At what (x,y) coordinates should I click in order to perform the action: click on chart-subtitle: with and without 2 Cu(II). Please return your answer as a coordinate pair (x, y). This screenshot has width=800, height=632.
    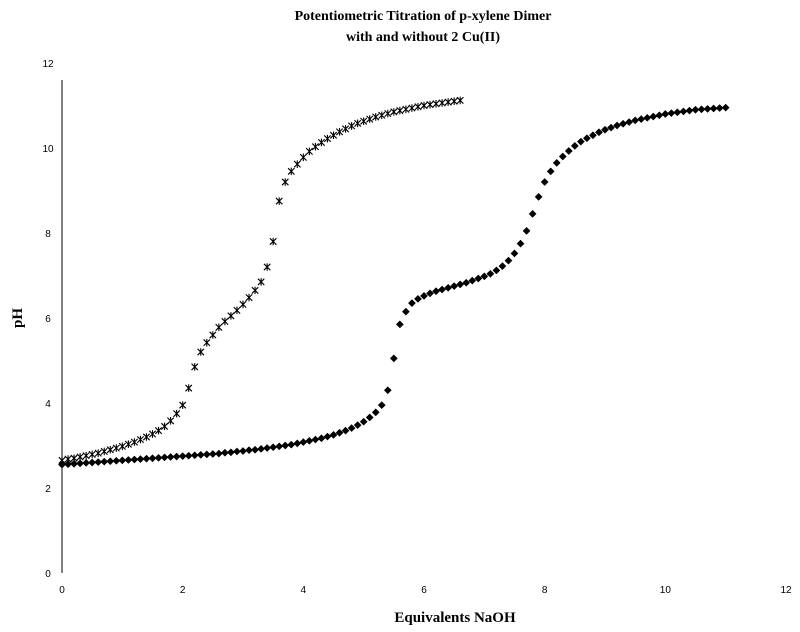
    Looking at the image, I should click on (423, 37).